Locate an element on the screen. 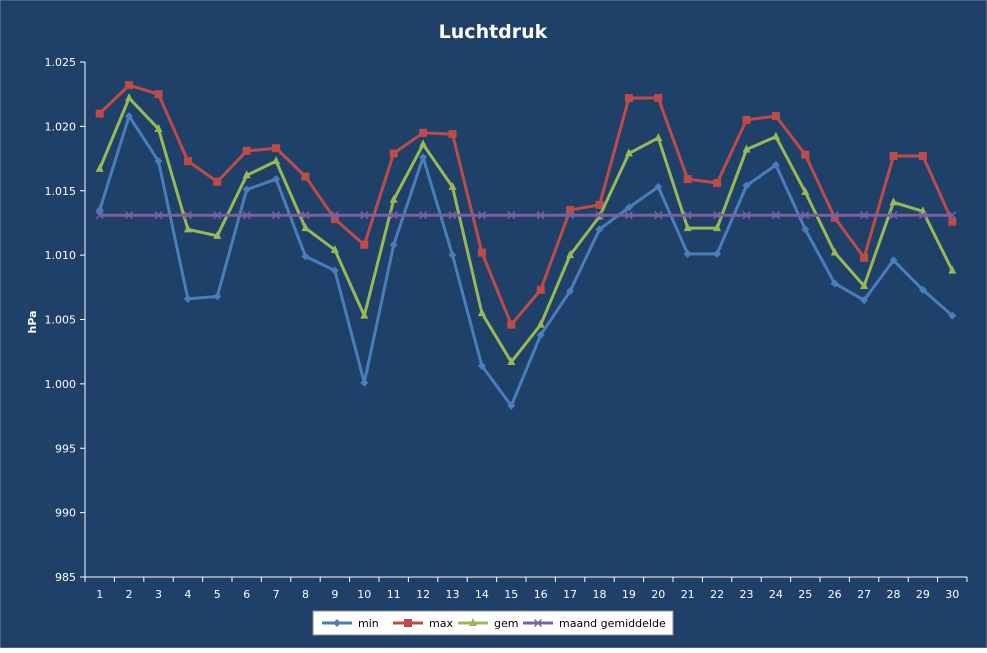 Image resolution: width=987 pixels, height=653 pixels. y-tick-label: 985 is located at coordinates (65, 577).